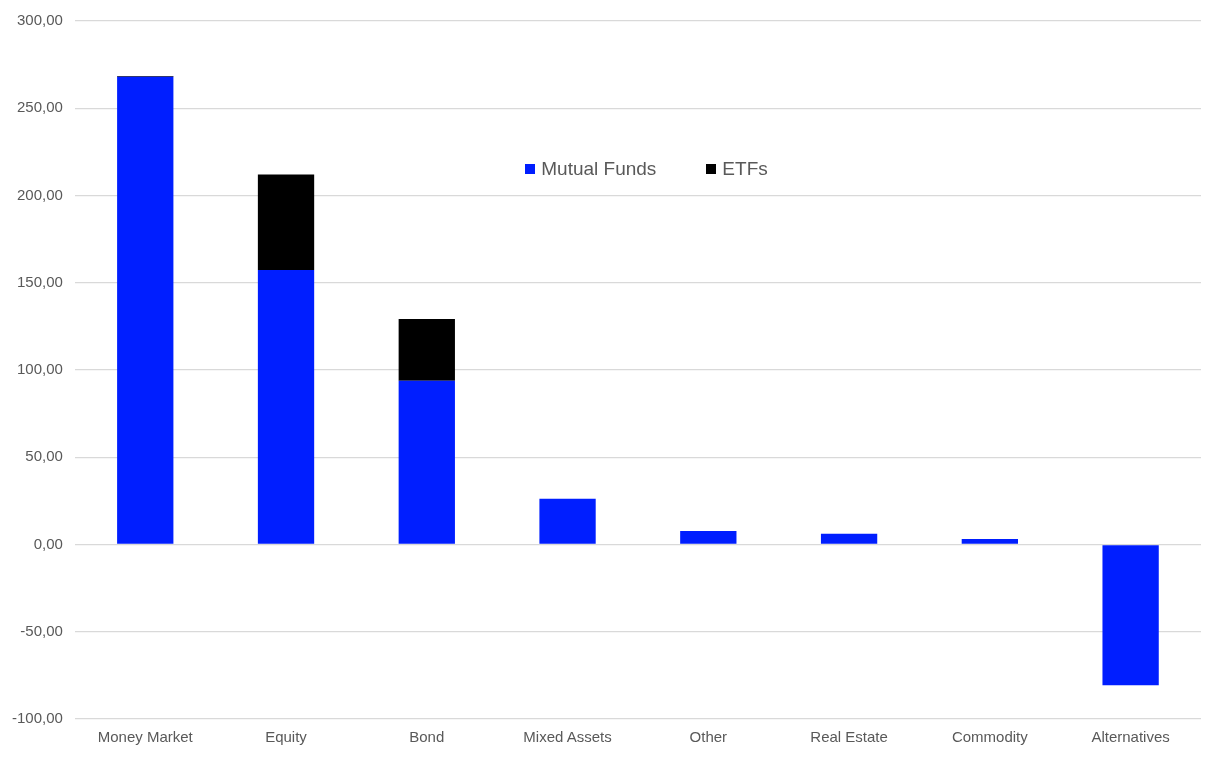  Describe the element at coordinates (286, 737) in the screenshot. I see `x-tick-label: Equity` at that location.